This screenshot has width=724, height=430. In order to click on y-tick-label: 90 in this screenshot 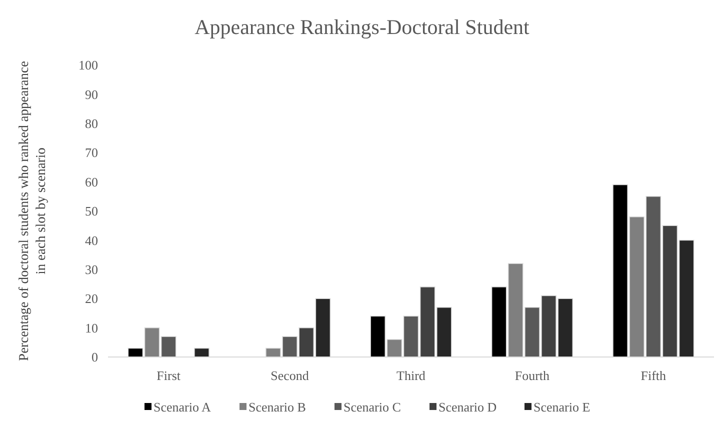, I will do `click(91, 94)`.